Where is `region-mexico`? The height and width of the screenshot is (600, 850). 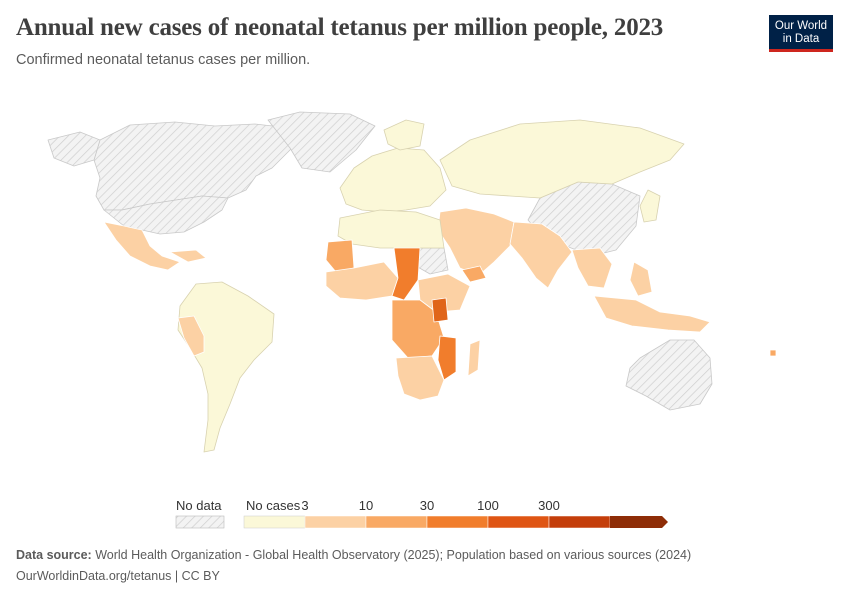 region-mexico is located at coordinates (142, 246).